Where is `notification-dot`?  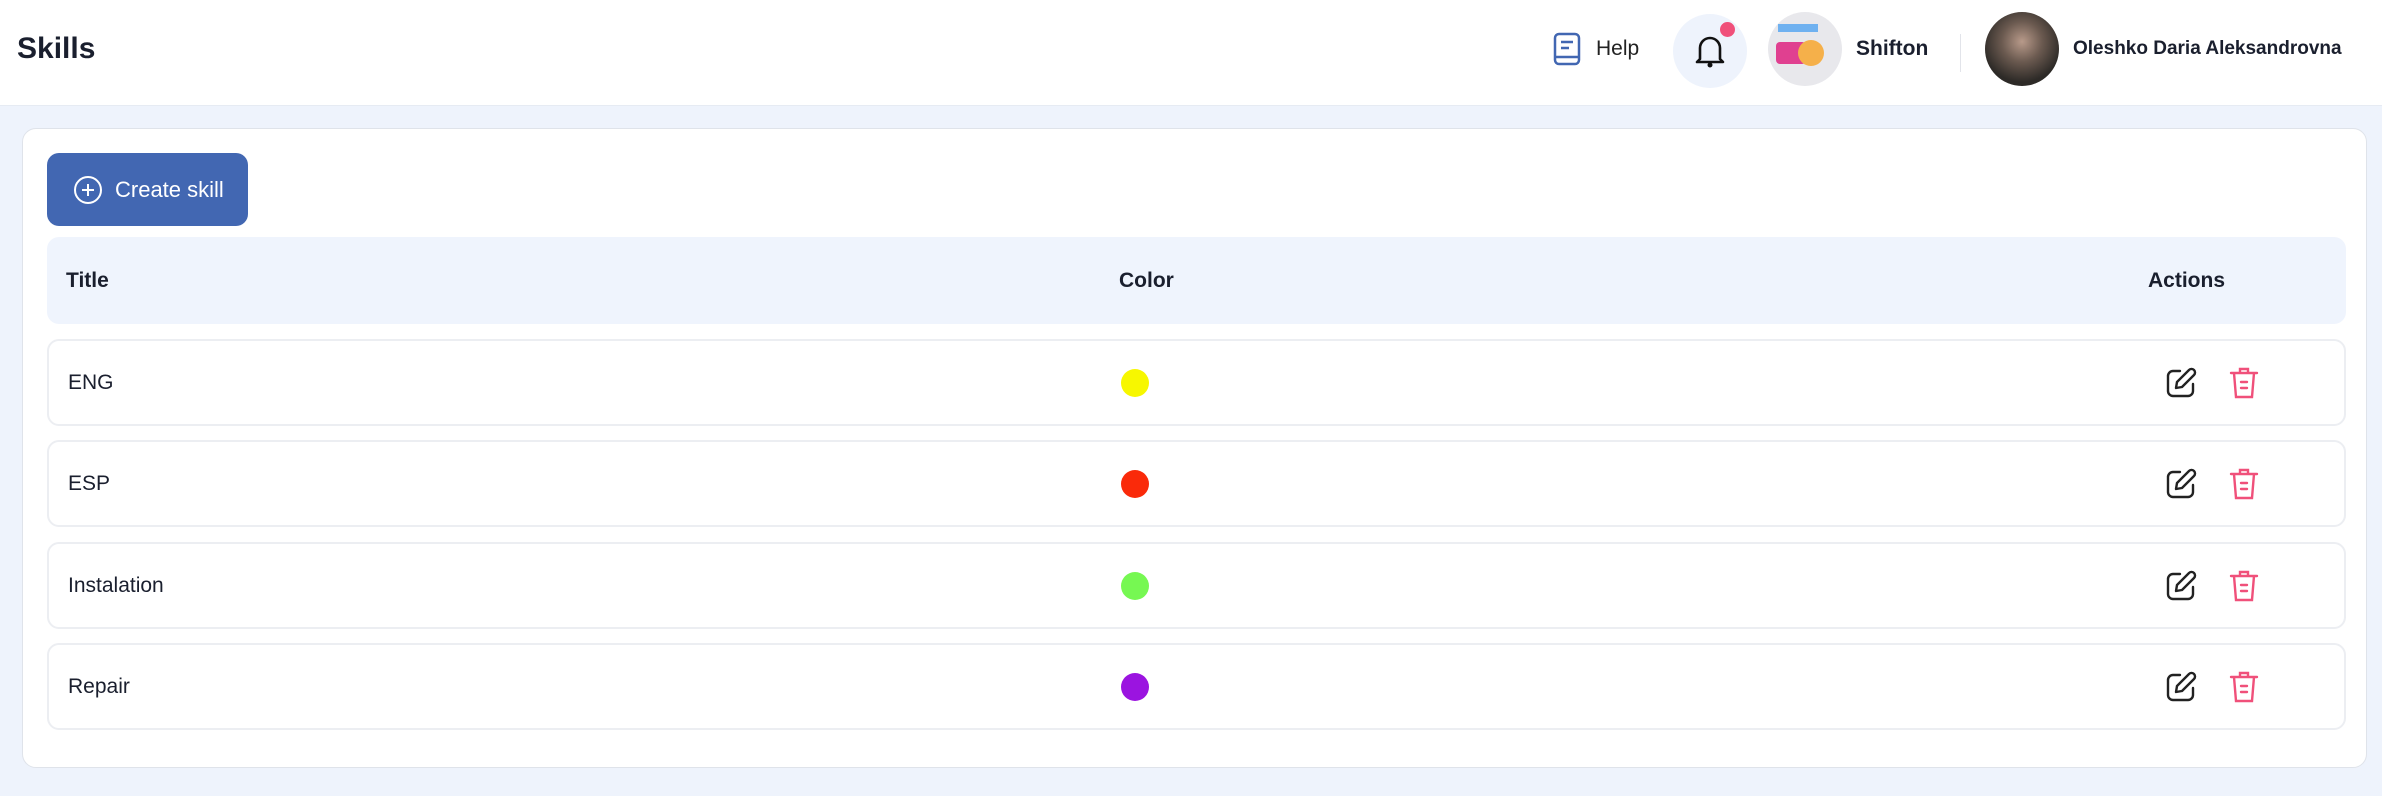 notification-dot is located at coordinates (1727, 29).